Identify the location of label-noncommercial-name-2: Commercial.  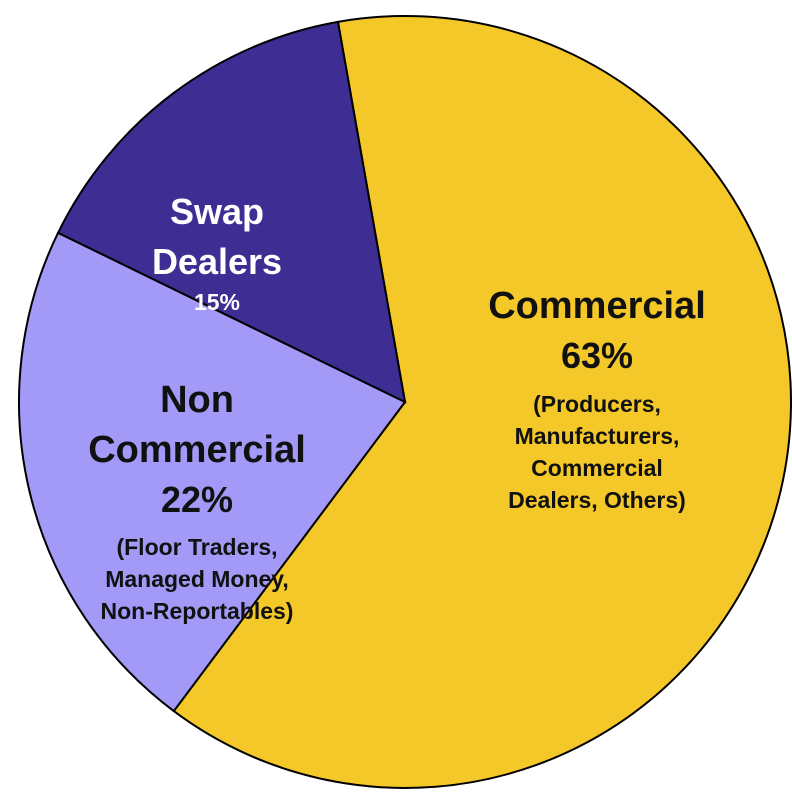
(197, 450).